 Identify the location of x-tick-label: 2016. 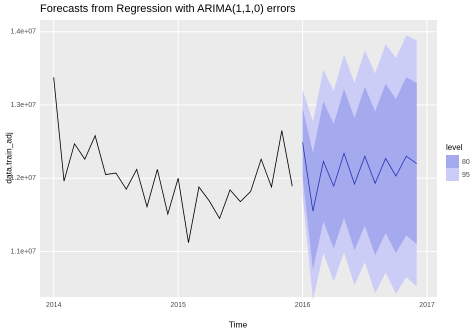
(303, 305).